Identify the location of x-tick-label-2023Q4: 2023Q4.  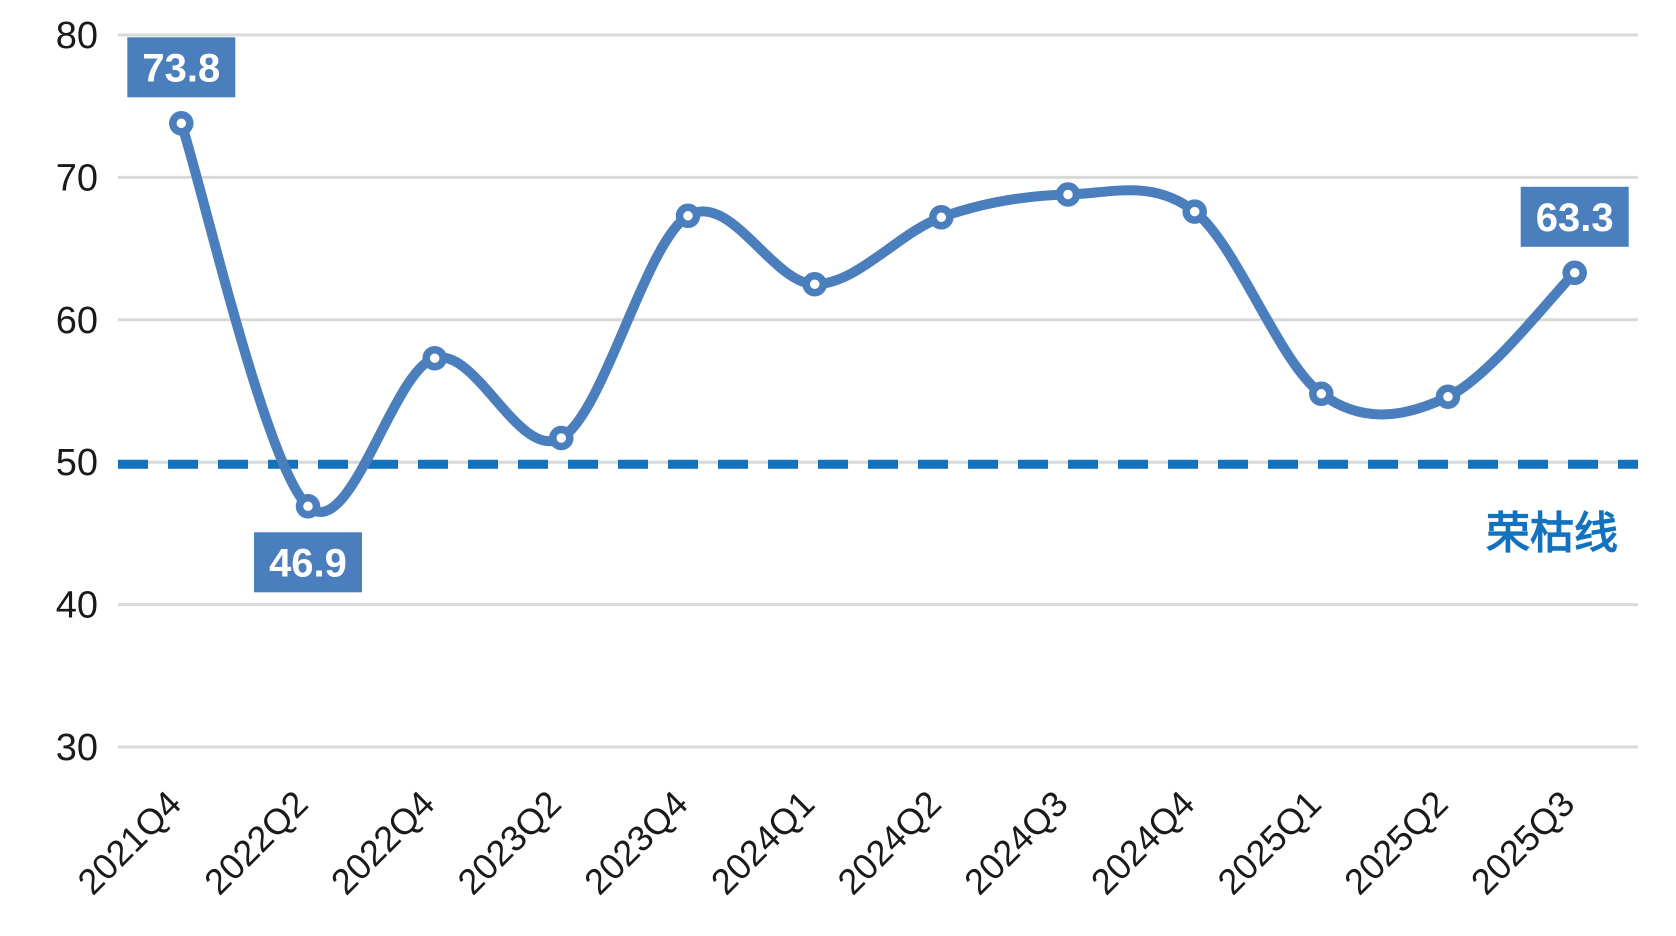
(636, 843).